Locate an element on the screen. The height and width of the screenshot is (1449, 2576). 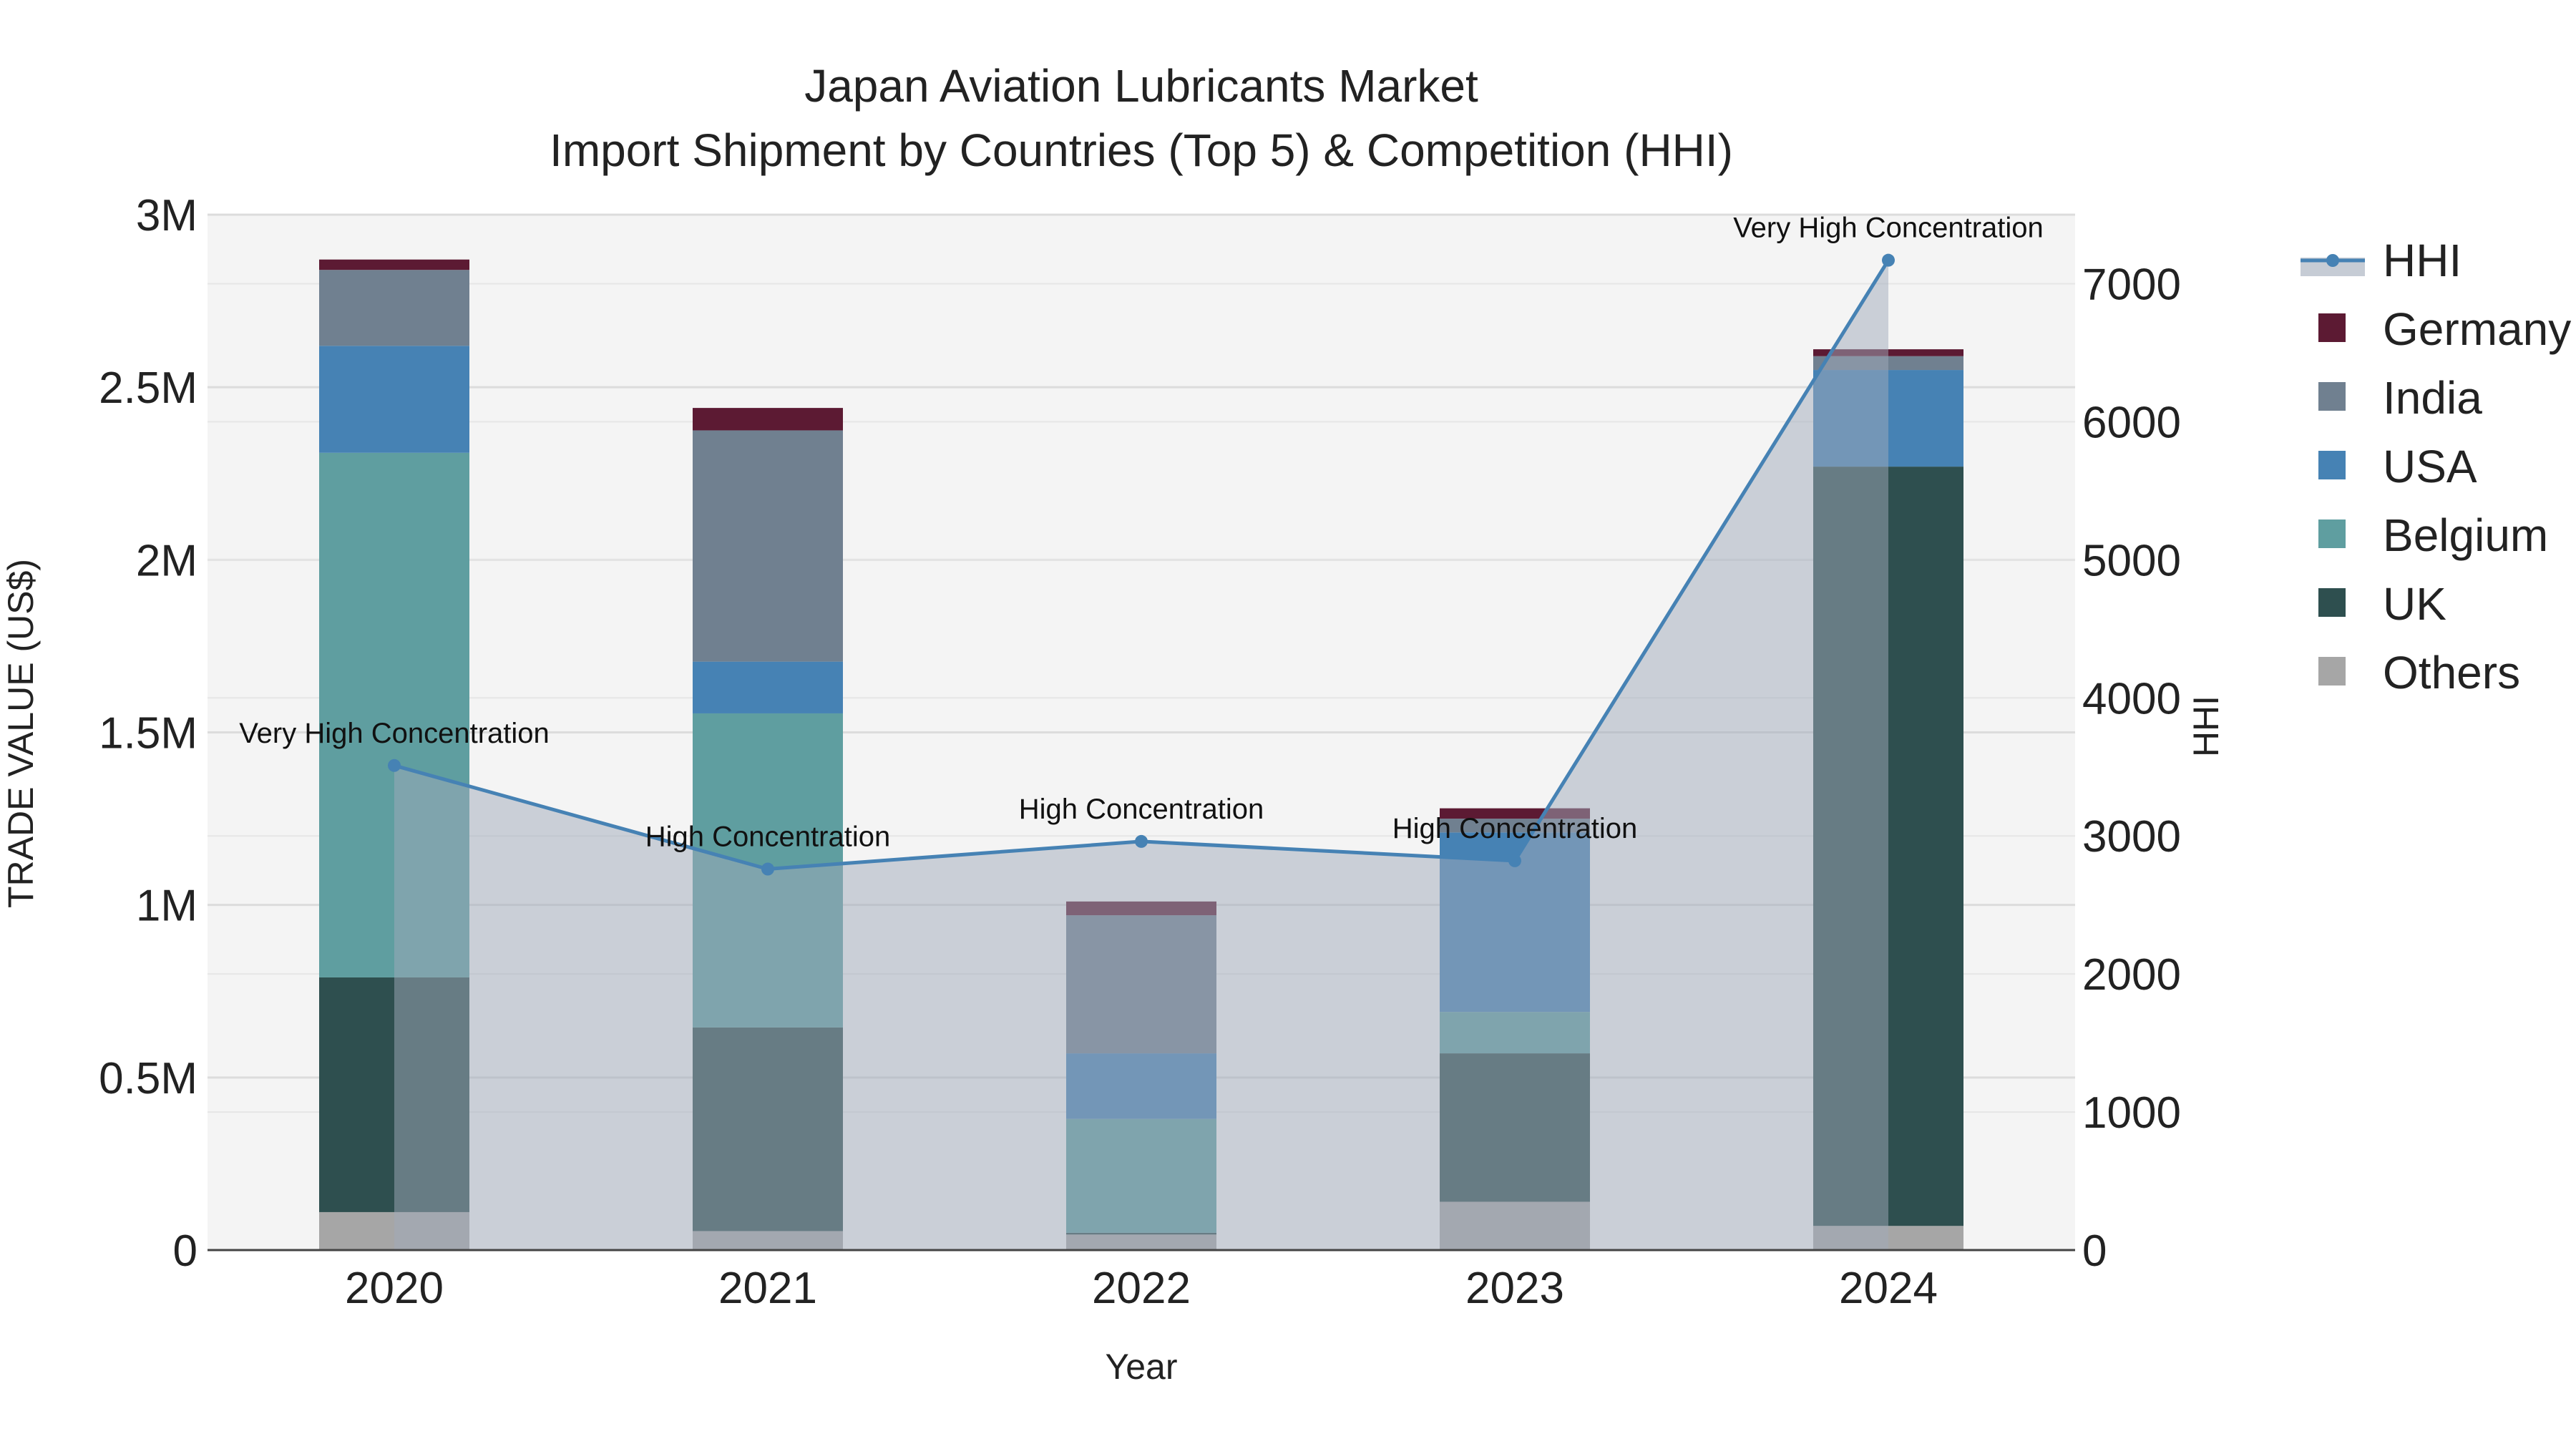
hhi-point-2024 is located at coordinates (1888, 260).